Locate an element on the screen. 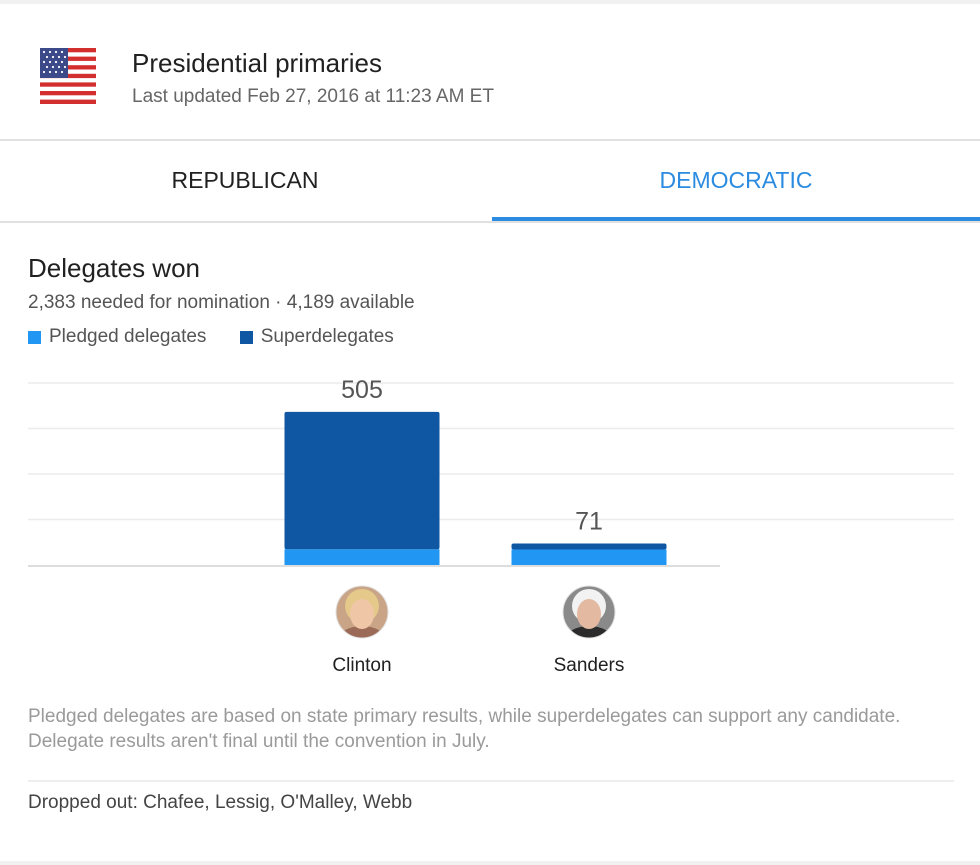  bar-sanders-pledged is located at coordinates (589, 557).